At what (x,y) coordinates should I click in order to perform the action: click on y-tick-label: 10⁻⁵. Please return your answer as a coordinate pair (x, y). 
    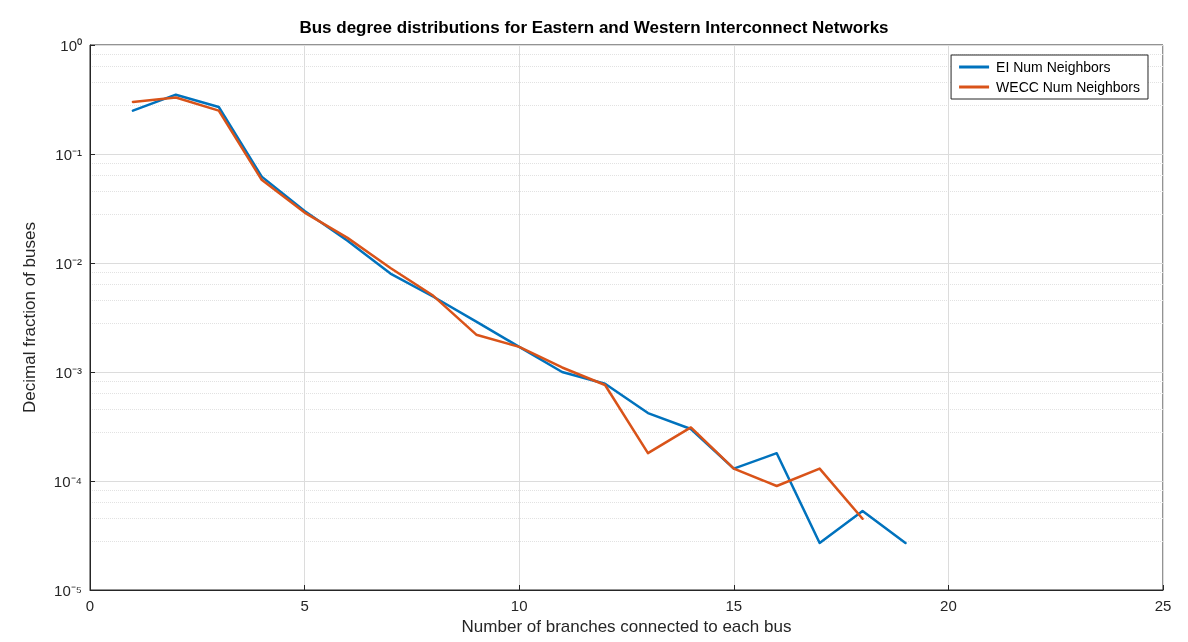
    Looking at the image, I should click on (68, 590).